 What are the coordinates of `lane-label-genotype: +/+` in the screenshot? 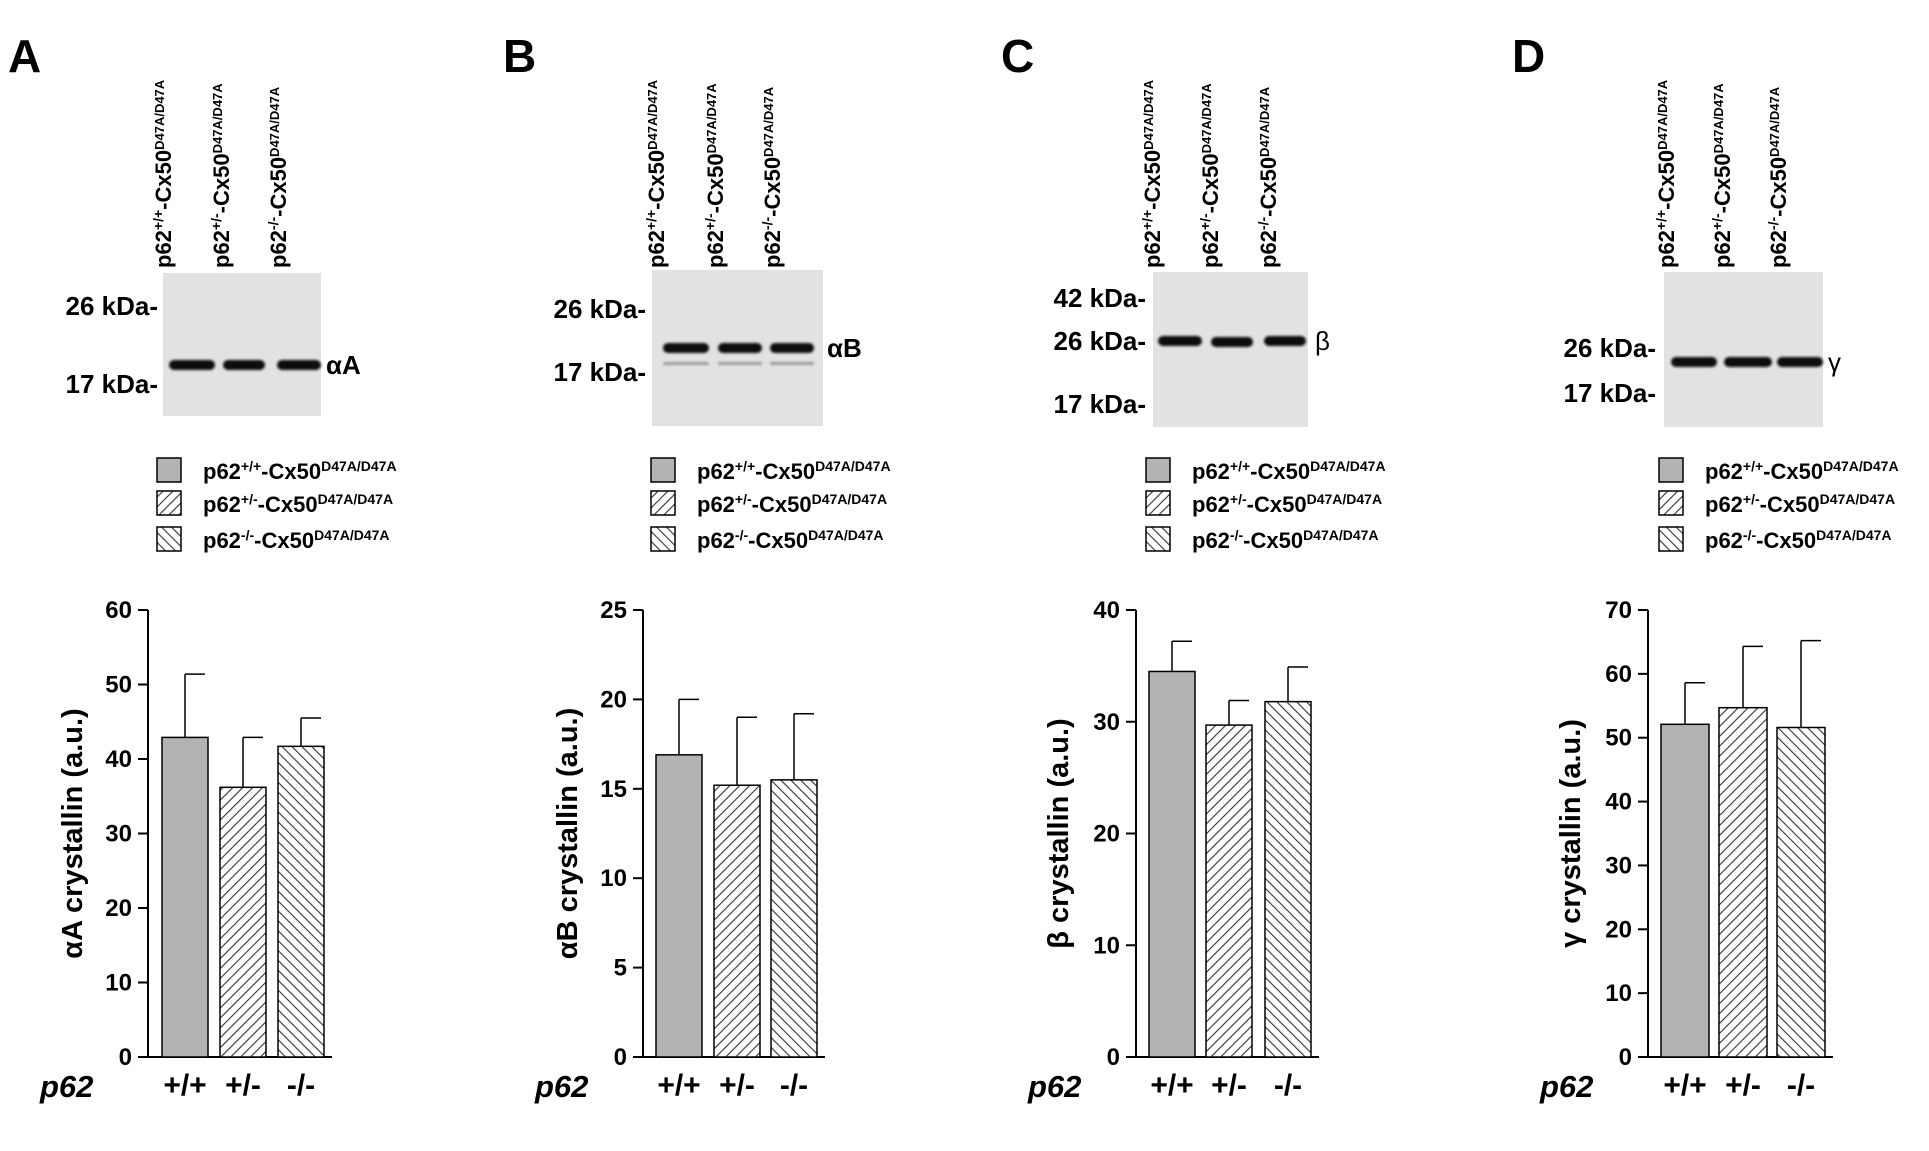 It's located at (651, 220).